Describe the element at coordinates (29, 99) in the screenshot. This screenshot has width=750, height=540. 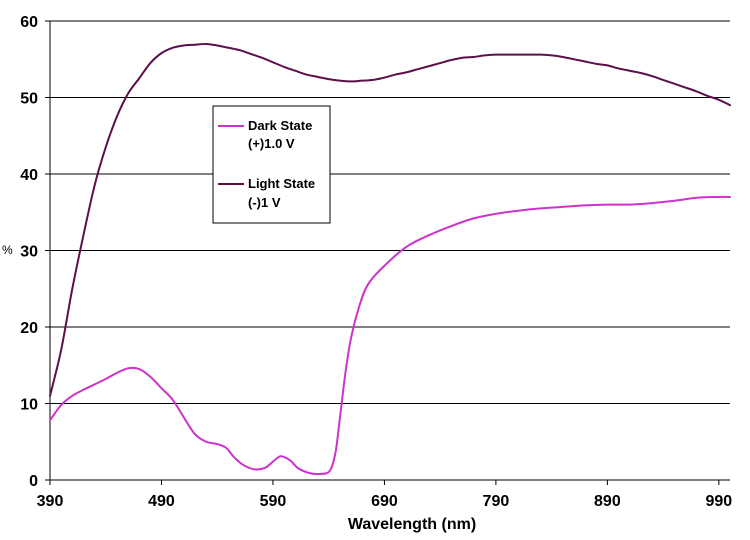
I see `y-tick-label: 50` at that location.